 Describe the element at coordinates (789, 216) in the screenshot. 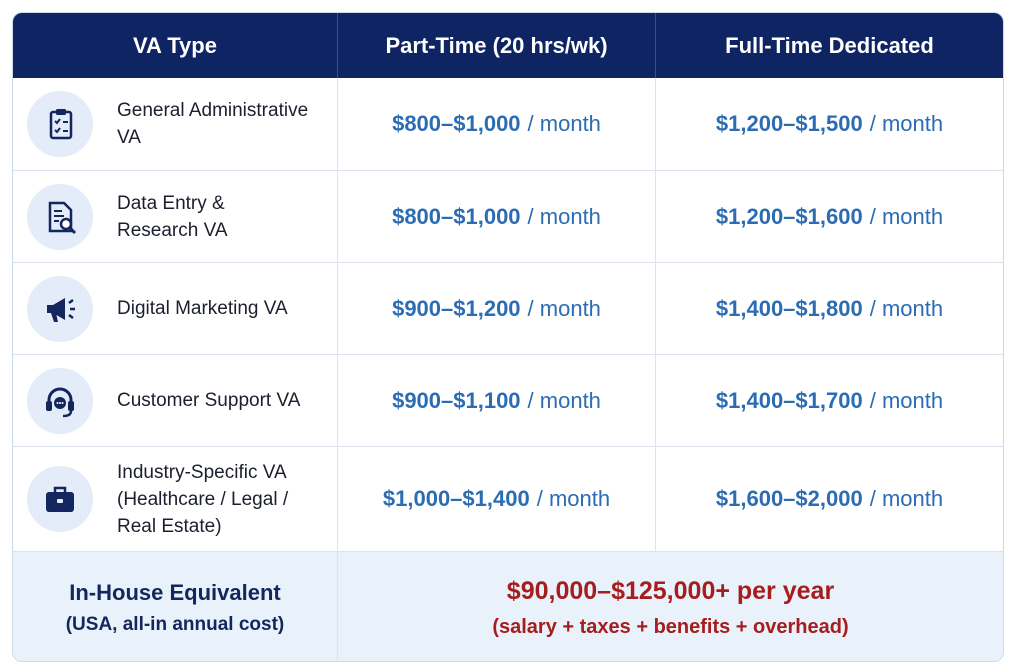

I see `price-range: $1,200–$1,600` at that location.